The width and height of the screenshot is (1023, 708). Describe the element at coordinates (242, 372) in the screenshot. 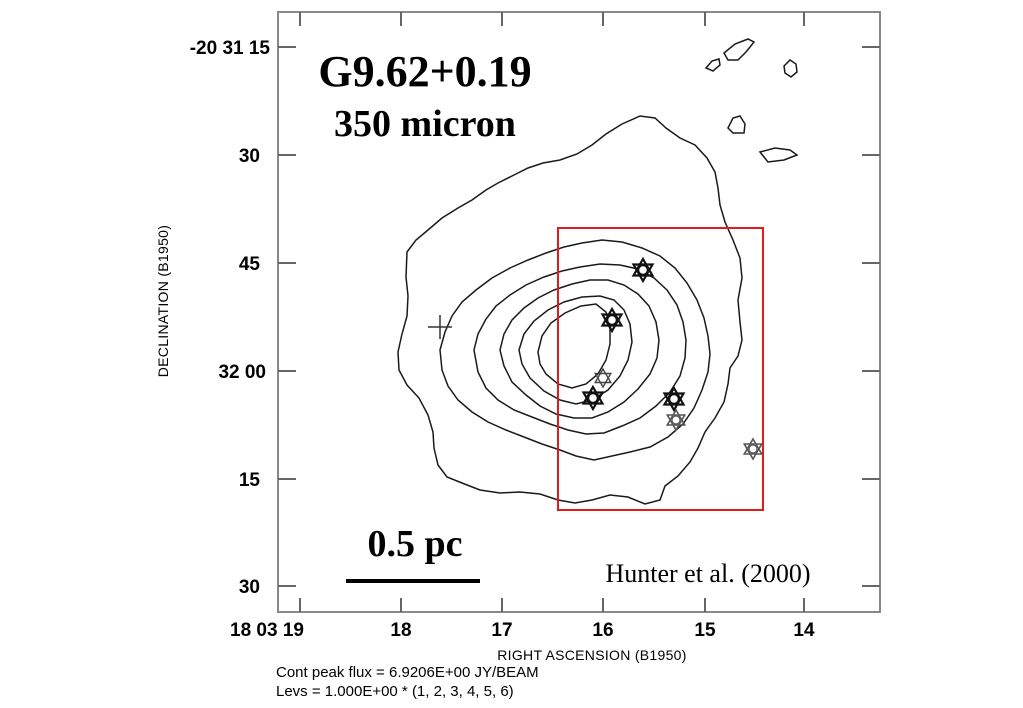

I see `y-tick-label: 32 00` at that location.